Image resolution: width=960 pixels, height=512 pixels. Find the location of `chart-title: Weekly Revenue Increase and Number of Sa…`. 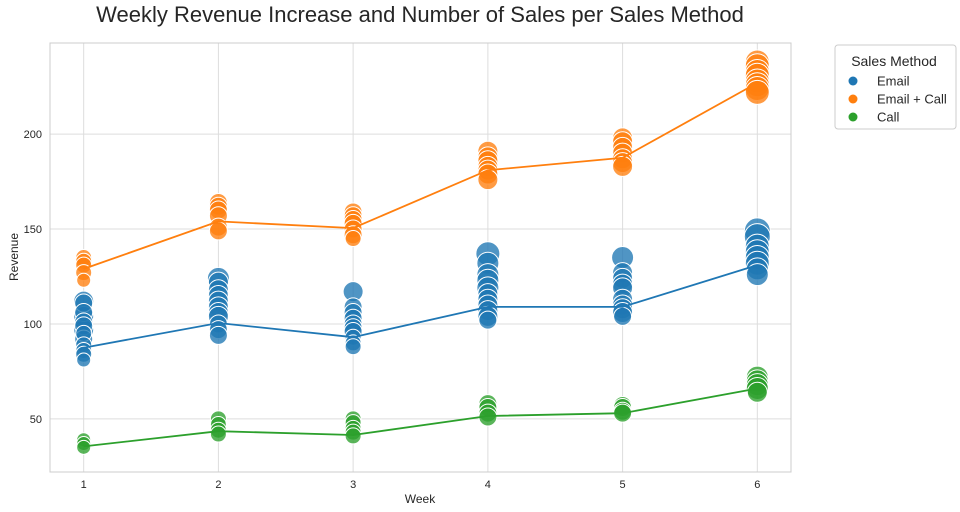

chart-title: Weekly Revenue Increase and Number of Sa… is located at coordinates (420, 14).